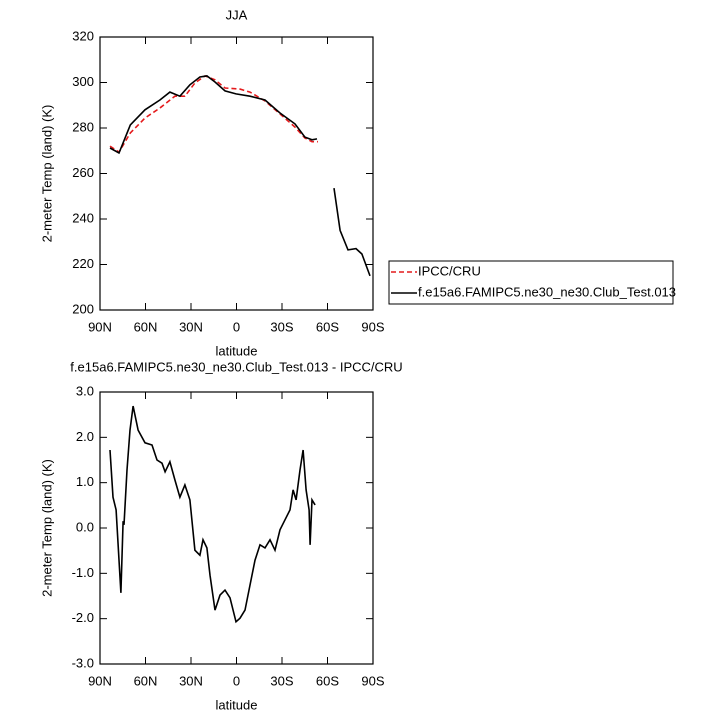 Image resolution: width=716 pixels, height=717 pixels. Describe the element at coordinates (83, 308) in the screenshot. I see `y-tick-label: 200` at that location.